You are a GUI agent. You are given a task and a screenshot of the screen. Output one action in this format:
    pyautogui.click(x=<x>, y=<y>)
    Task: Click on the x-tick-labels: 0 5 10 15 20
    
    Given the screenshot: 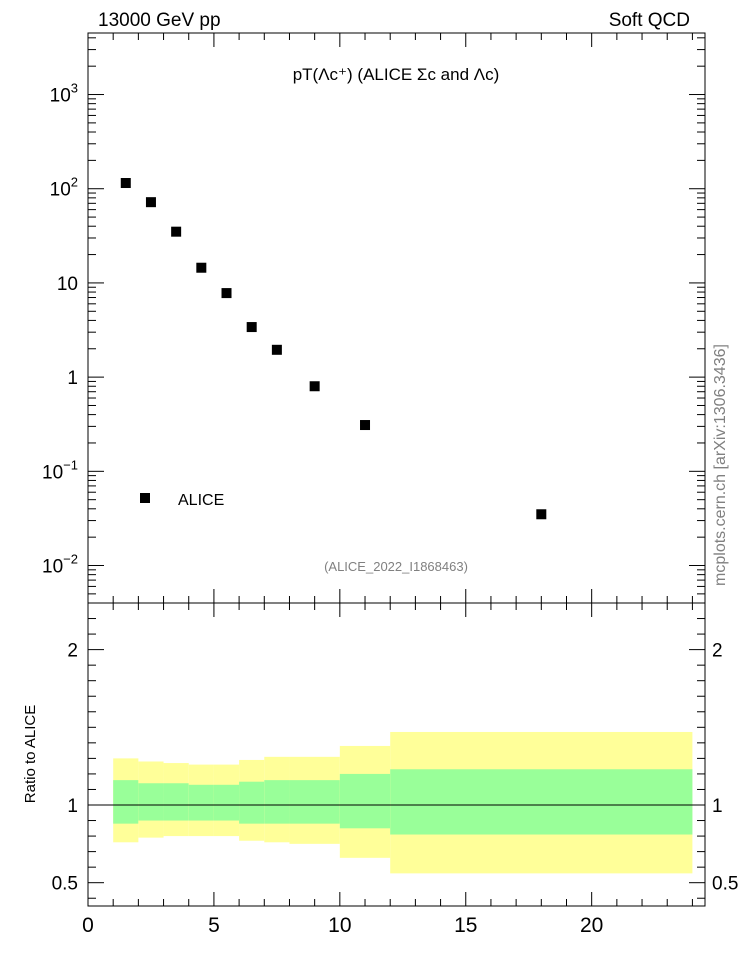 What is the action you would take?
    pyautogui.click(x=342, y=925)
    